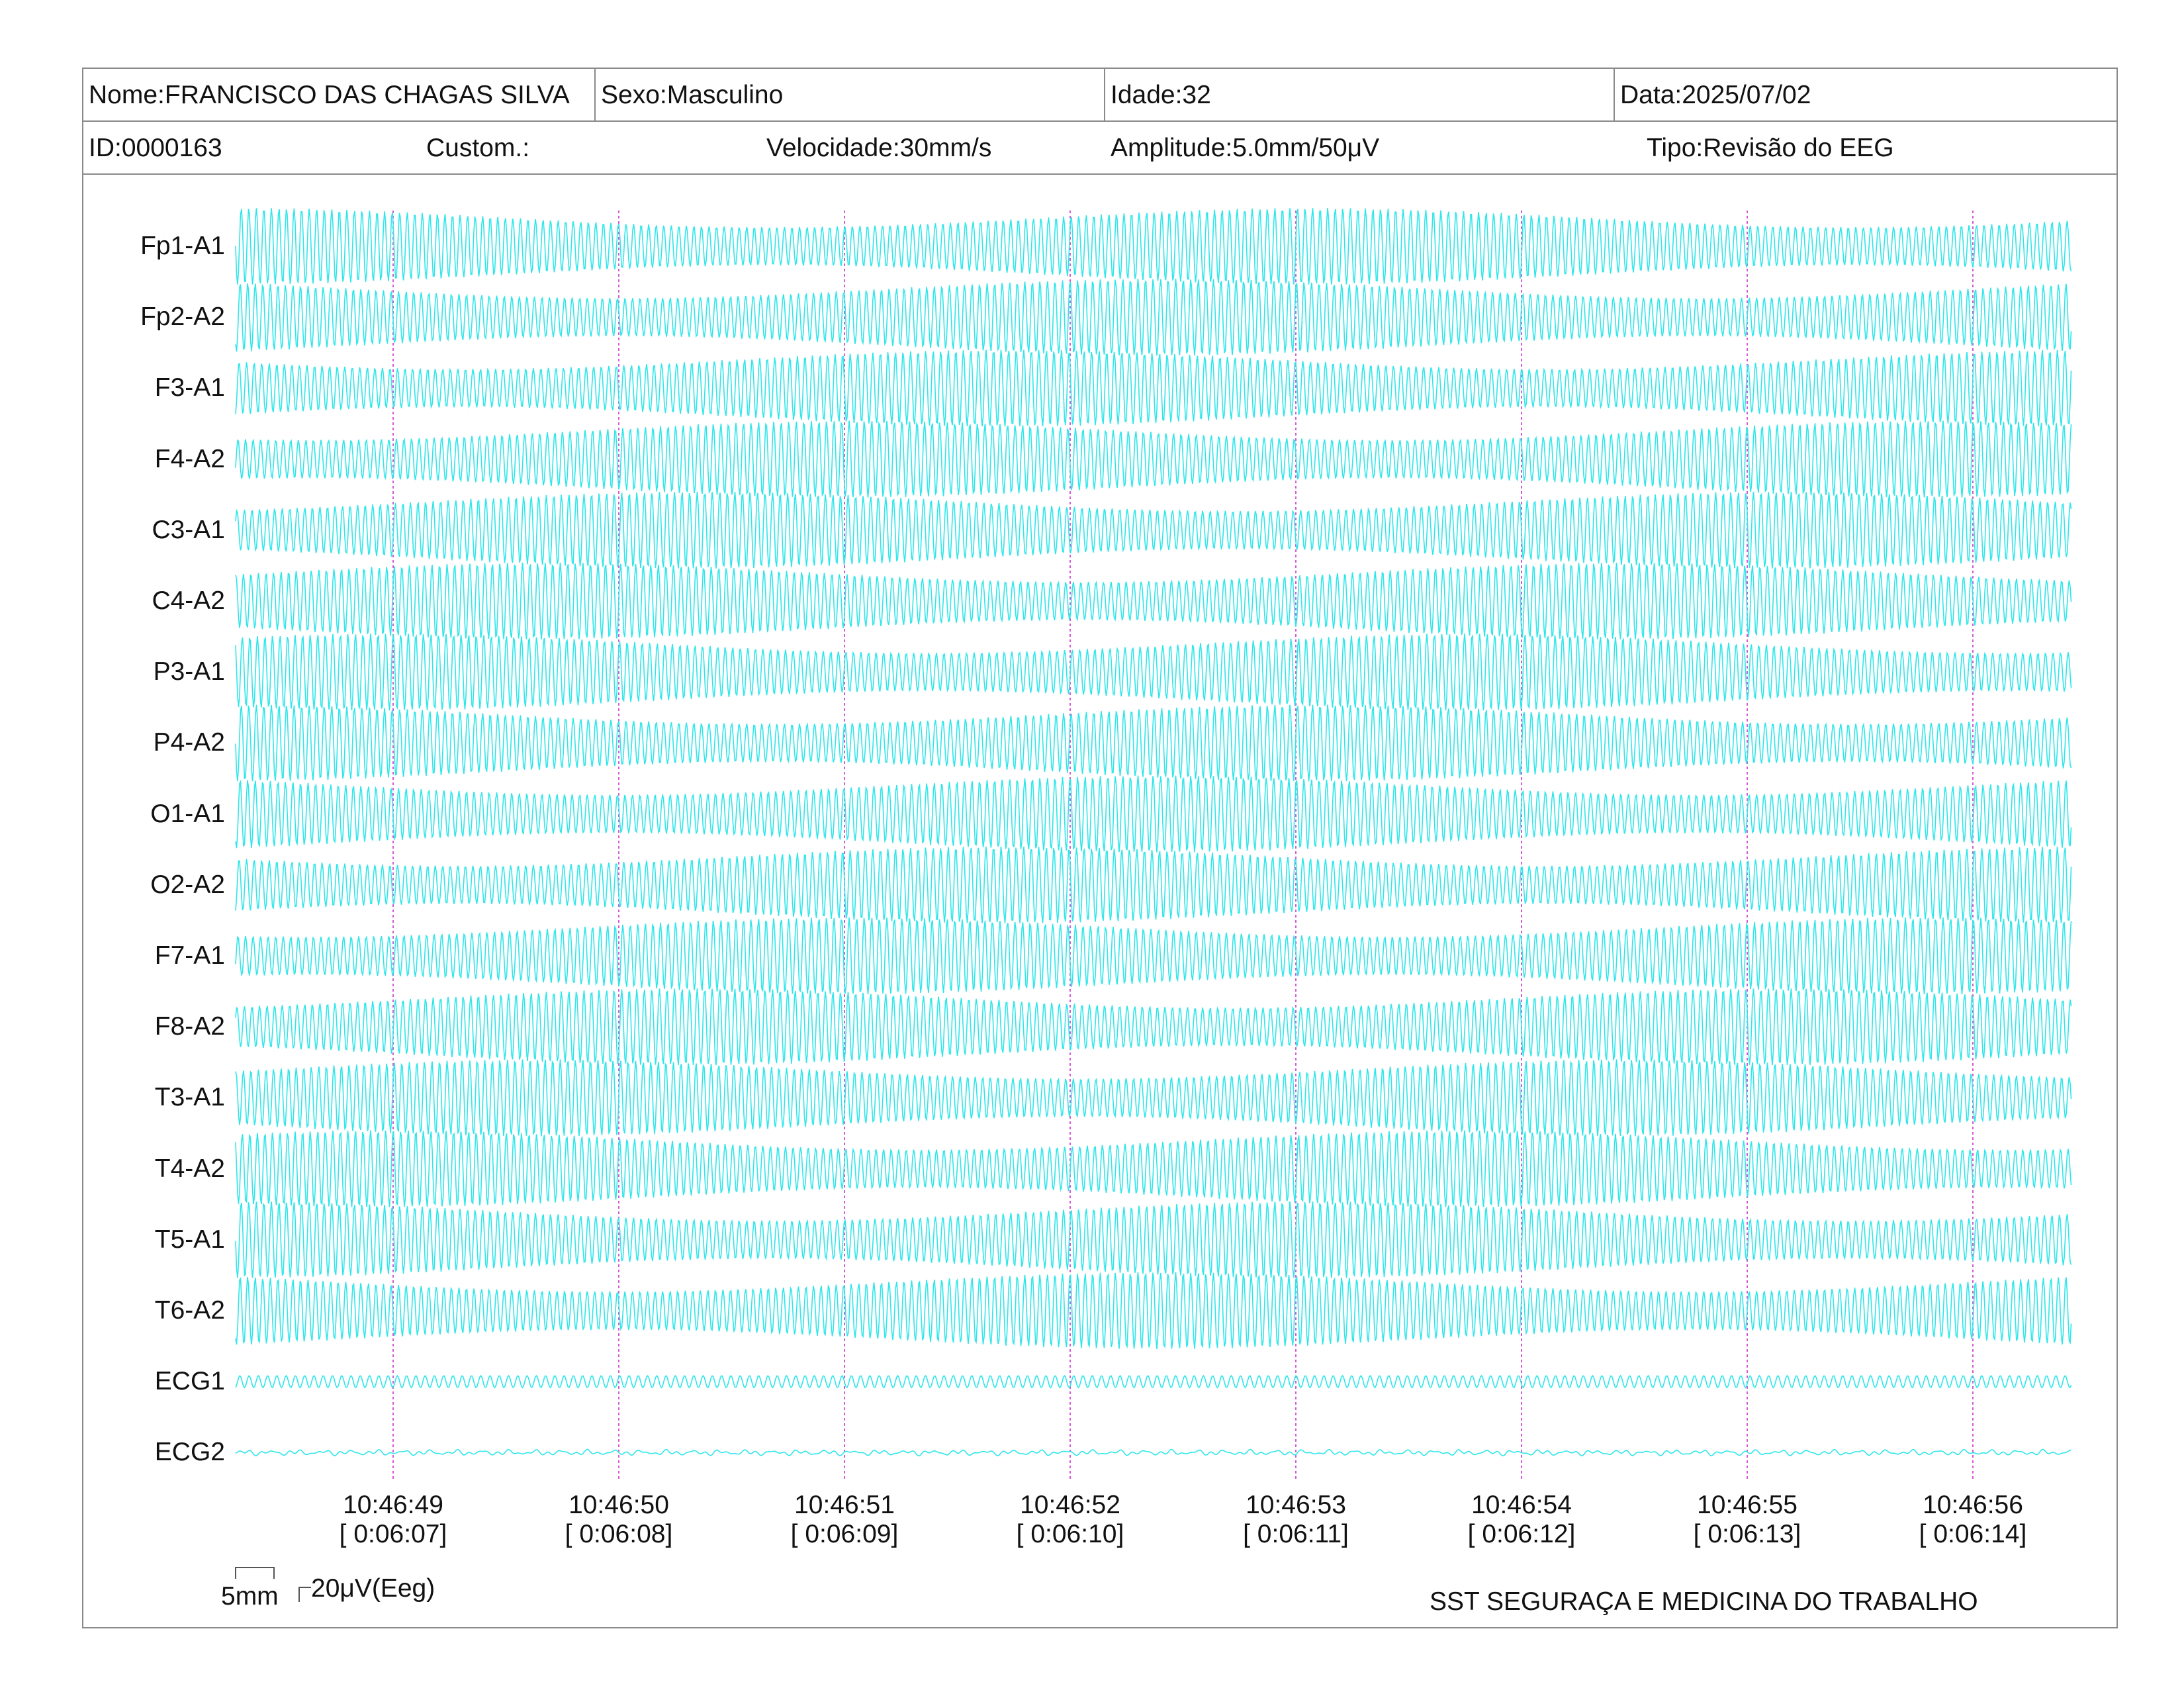 The image size is (2184, 1688). What do you see at coordinates (845, 1505) in the screenshot?
I see `clock-time: 10:46:51` at bounding box center [845, 1505].